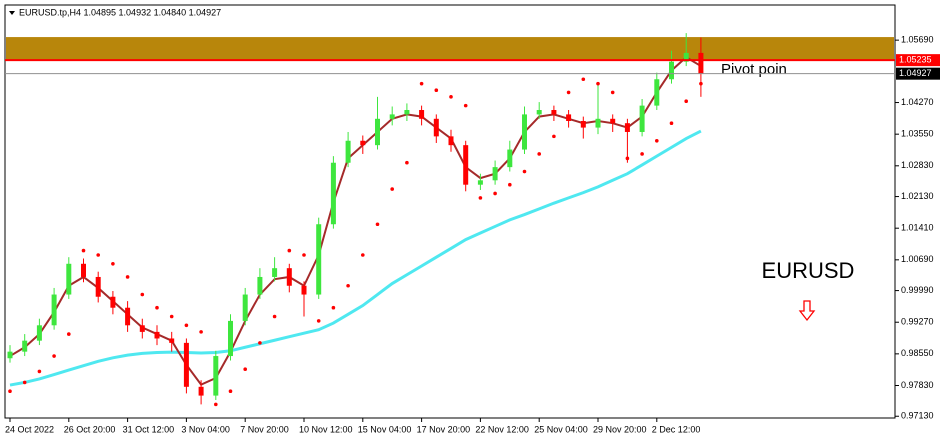  I want to click on x-tick-label: 22 Nov 12:00, so click(502, 429).